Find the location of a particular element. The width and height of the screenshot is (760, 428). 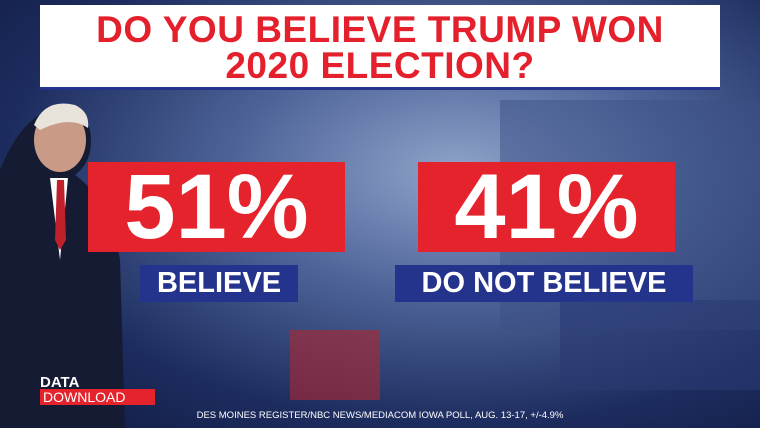

stat-value: 51% is located at coordinates (216, 207).